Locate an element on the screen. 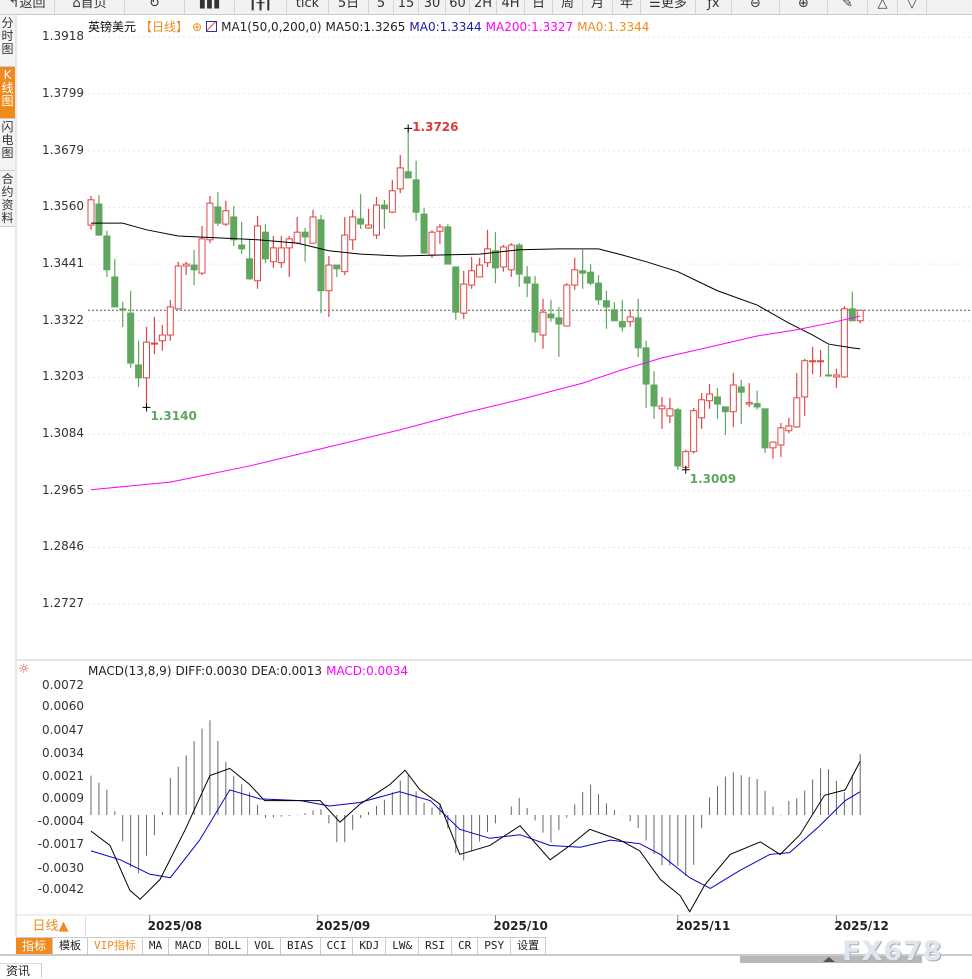 The height and width of the screenshot is (979, 972). toolbar-button: ☰更多 is located at coordinates (668, 7).